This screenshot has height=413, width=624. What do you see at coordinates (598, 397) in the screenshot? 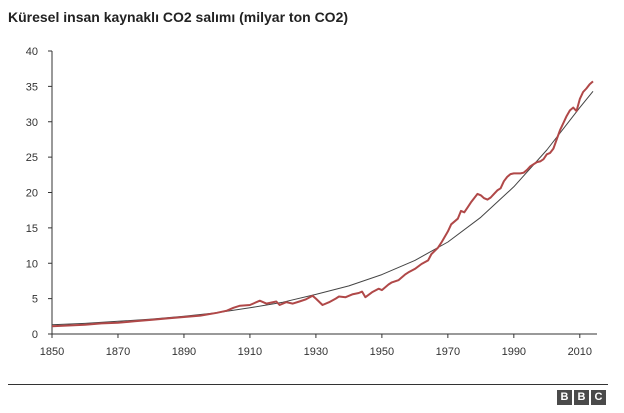
I see `bbc-logo-letter: C` at bounding box center [598, 397].